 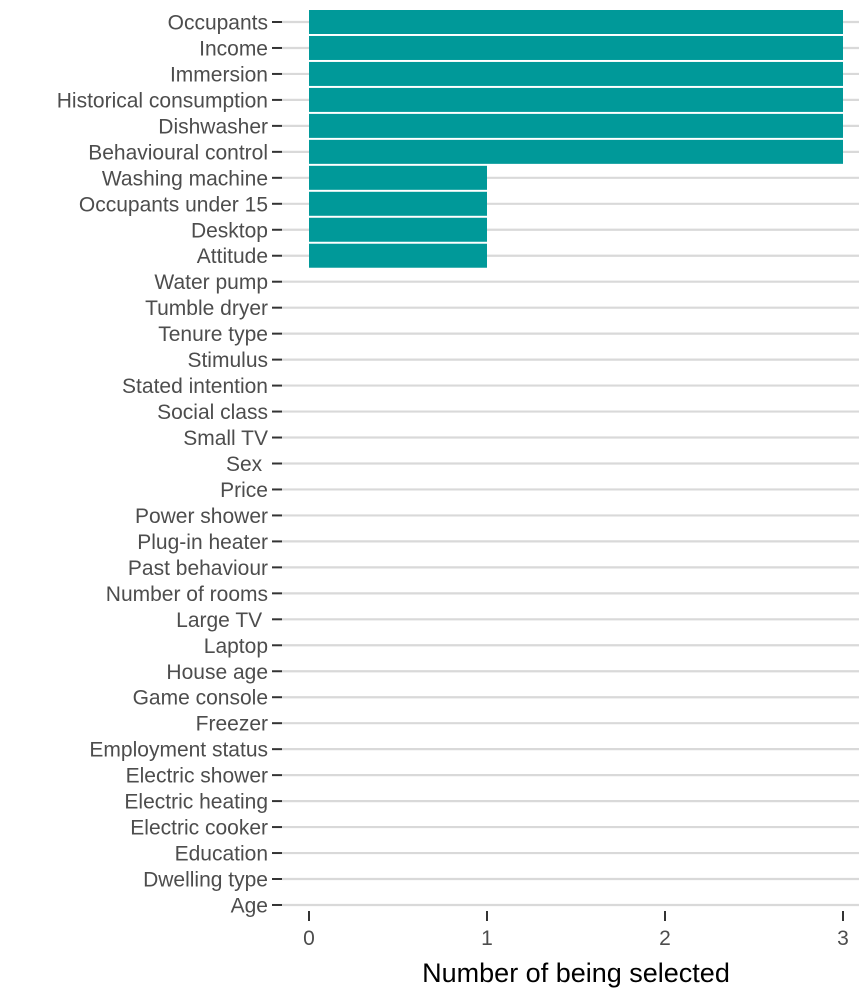 I want to click on y-tick-label: Freezer, so click(x=232, y=724).